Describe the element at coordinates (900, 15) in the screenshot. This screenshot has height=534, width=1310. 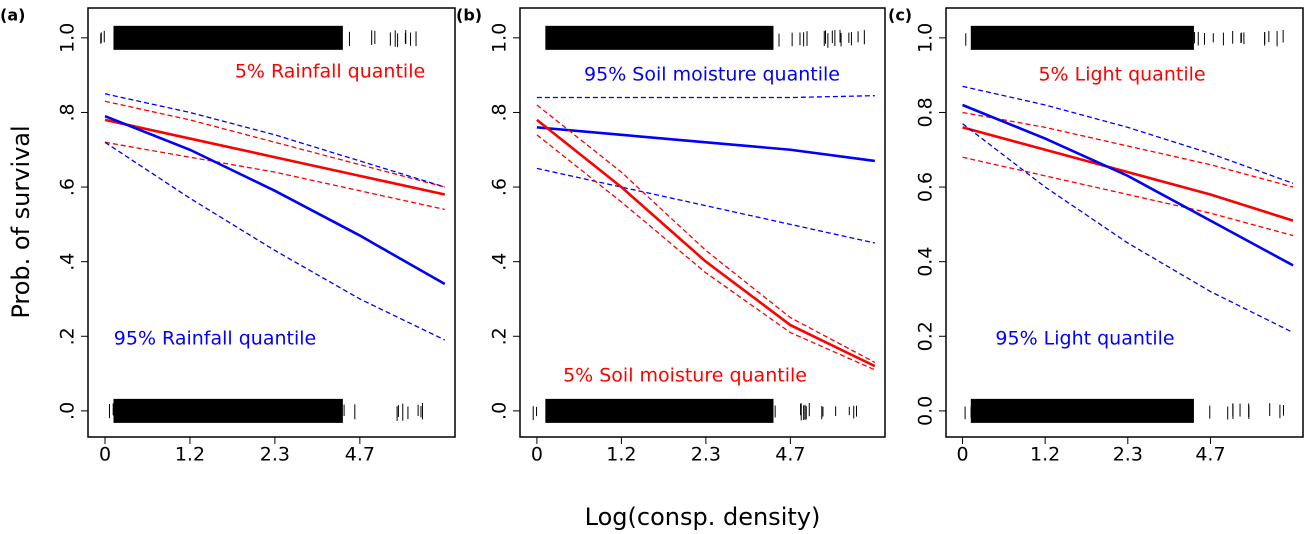
I see `panel-label: (c)` at that location.